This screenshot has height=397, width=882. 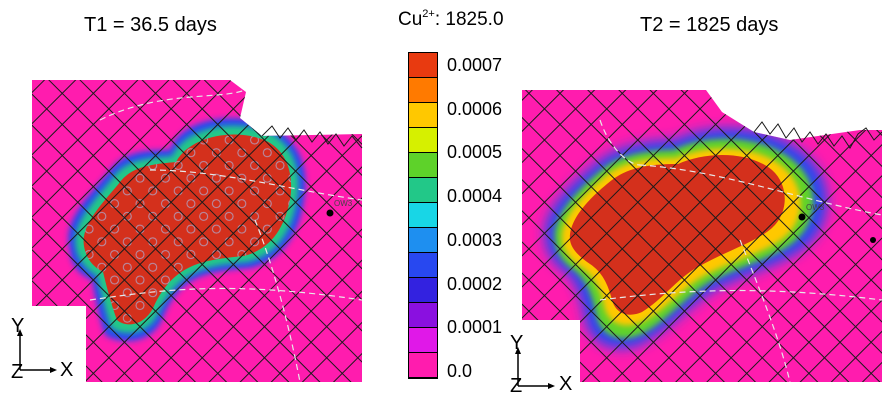 I want to click on colorbar-tick-label: 0.0005, so click(x=475, y=152).